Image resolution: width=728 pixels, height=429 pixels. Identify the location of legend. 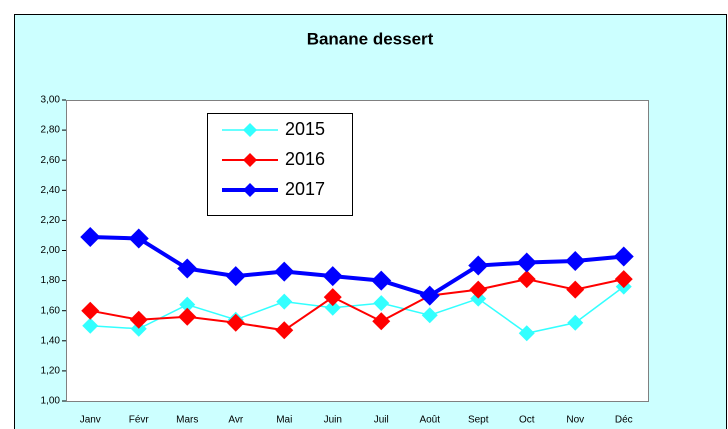
(280, 164).